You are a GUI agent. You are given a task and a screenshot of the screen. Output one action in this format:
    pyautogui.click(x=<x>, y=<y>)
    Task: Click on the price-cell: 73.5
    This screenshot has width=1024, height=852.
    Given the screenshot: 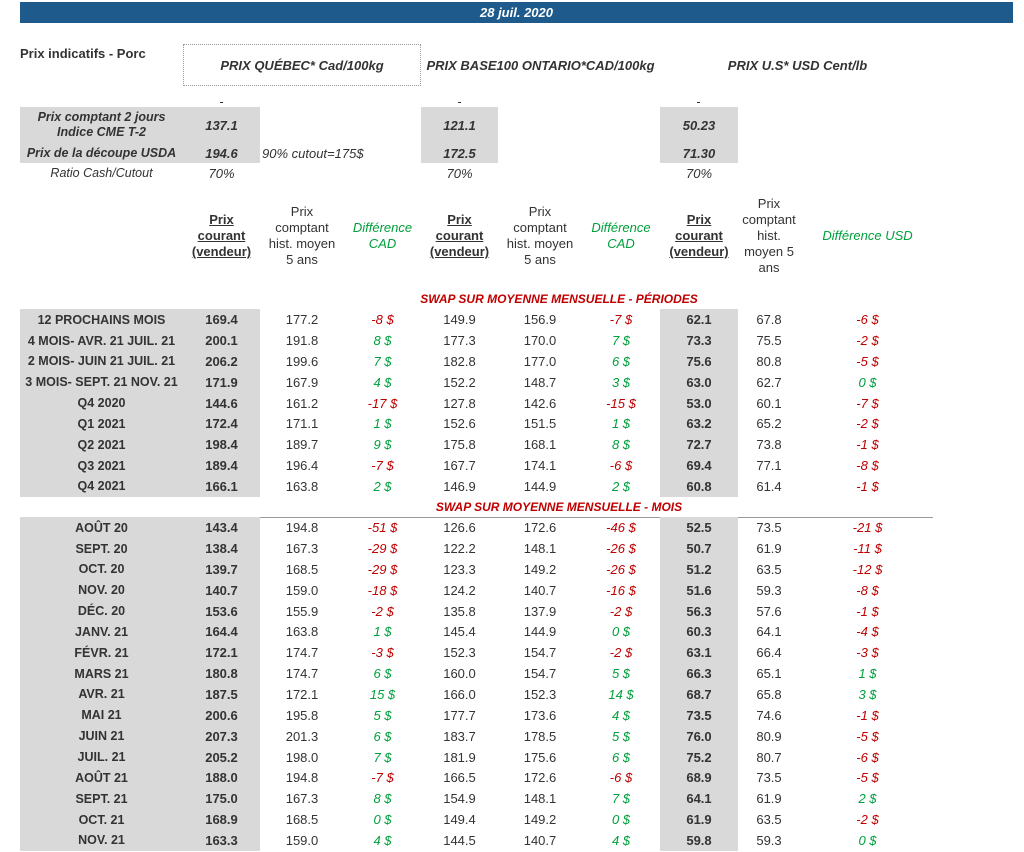 What is the action you would take?
    pyautogui.click(x=699, y=715)
    